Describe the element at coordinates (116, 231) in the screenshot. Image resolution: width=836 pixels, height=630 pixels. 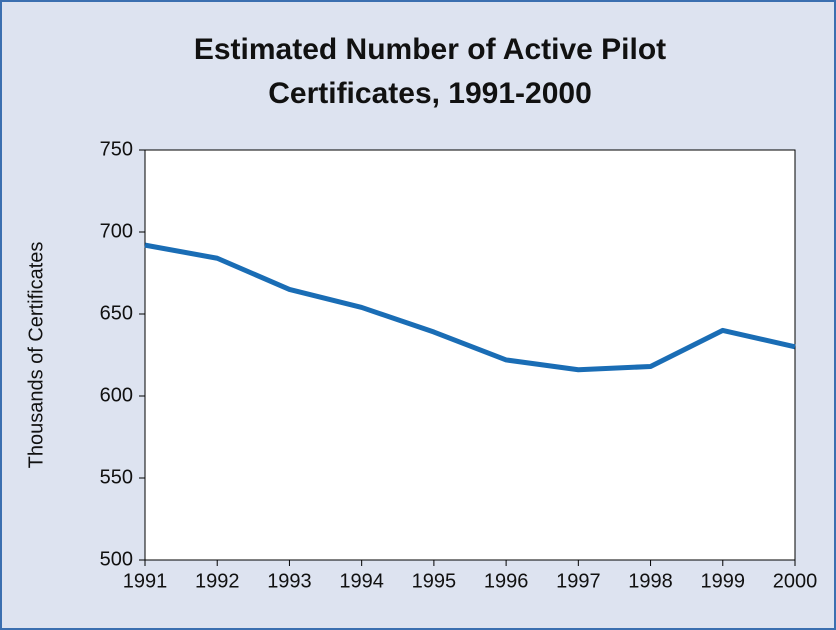
I see `y-tick-label: 700` at that location.